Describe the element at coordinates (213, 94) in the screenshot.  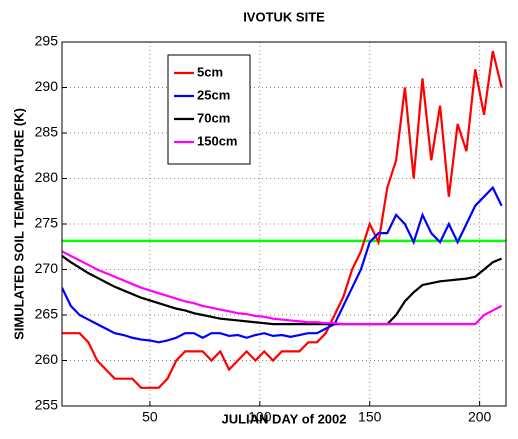
I see `legend-label: 25cm` at that location.